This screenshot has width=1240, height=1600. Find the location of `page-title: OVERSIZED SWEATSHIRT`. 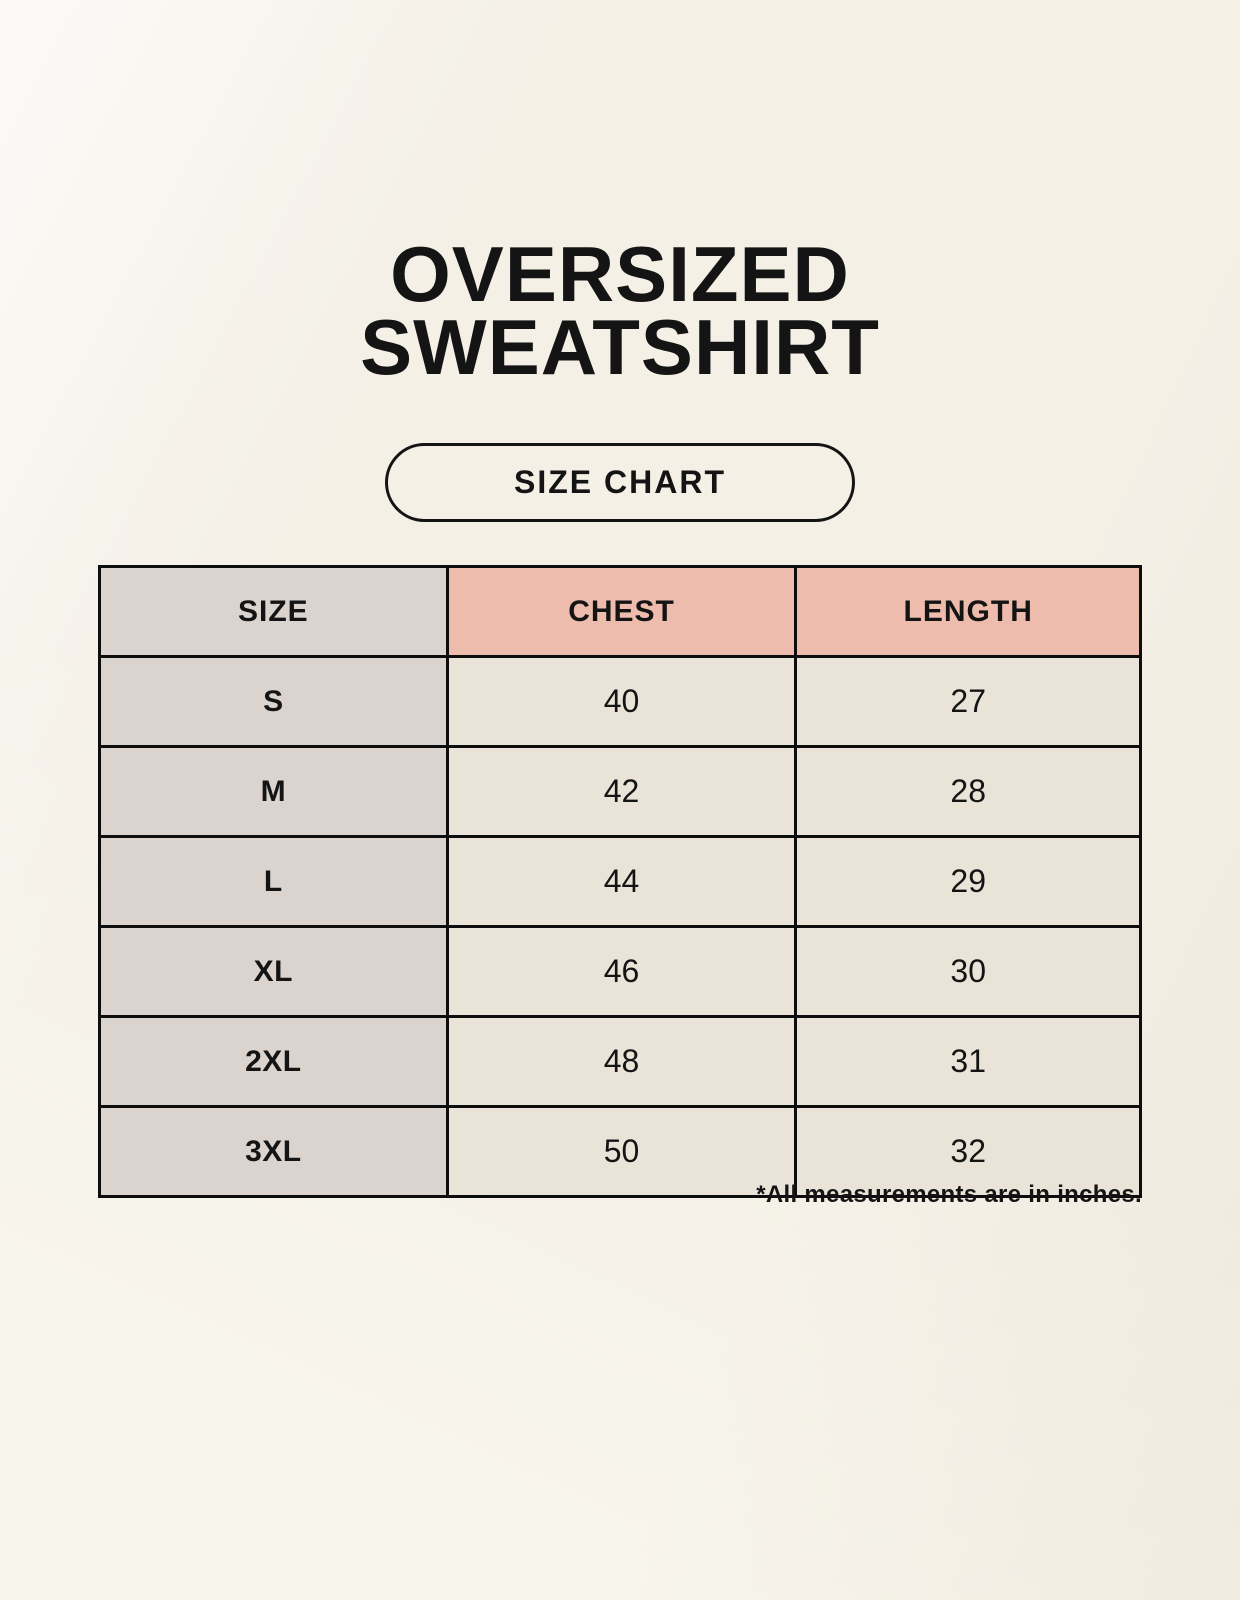

page-title: OVERSIZED SWEATSHIRT is located at coordinates (620, 310).